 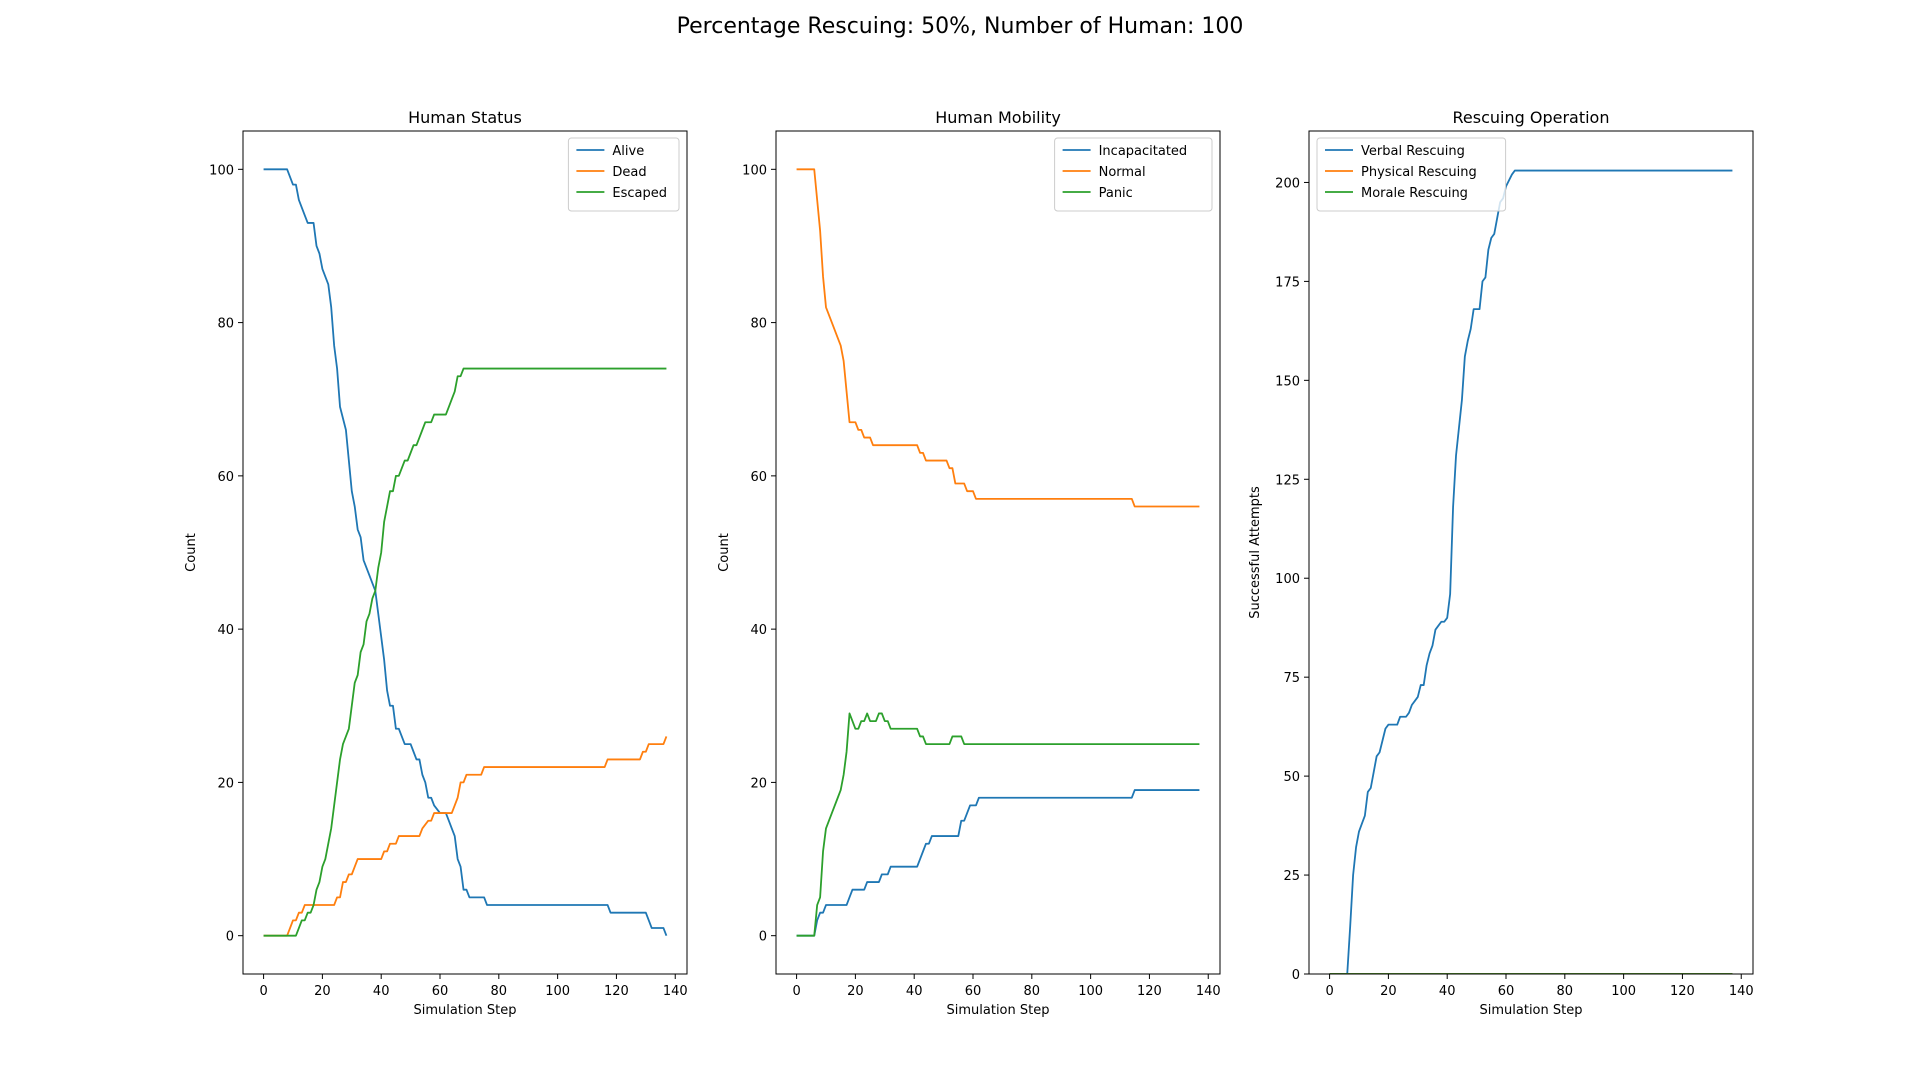 I want to click on y-tick-label: 50, so click(x=1291, y=777).